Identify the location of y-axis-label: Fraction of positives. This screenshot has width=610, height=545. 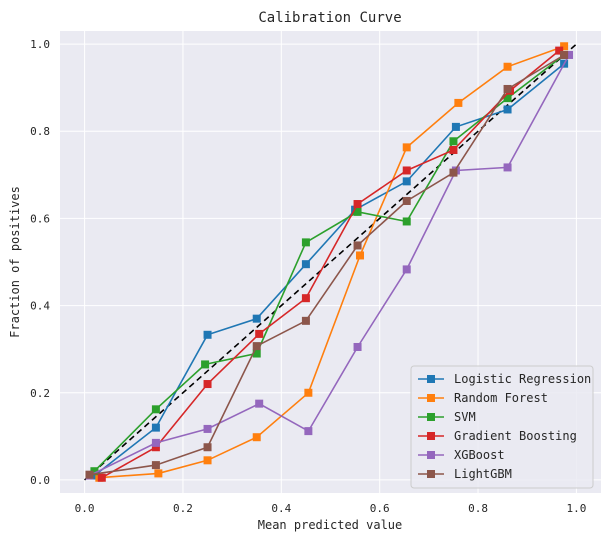
(15, 262).